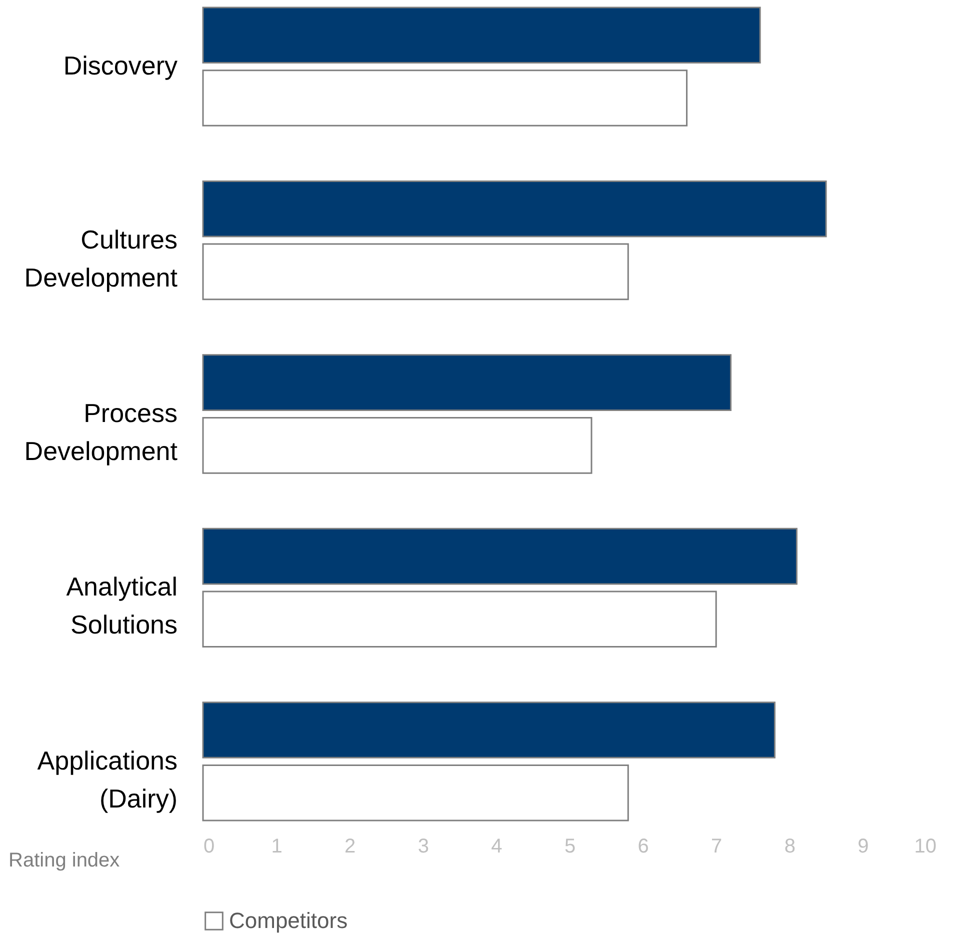  What do you see at coordinates (120, 65) in the screenshot?
I see `y-tick-label: Discovery` at bounding box center [120, 65].